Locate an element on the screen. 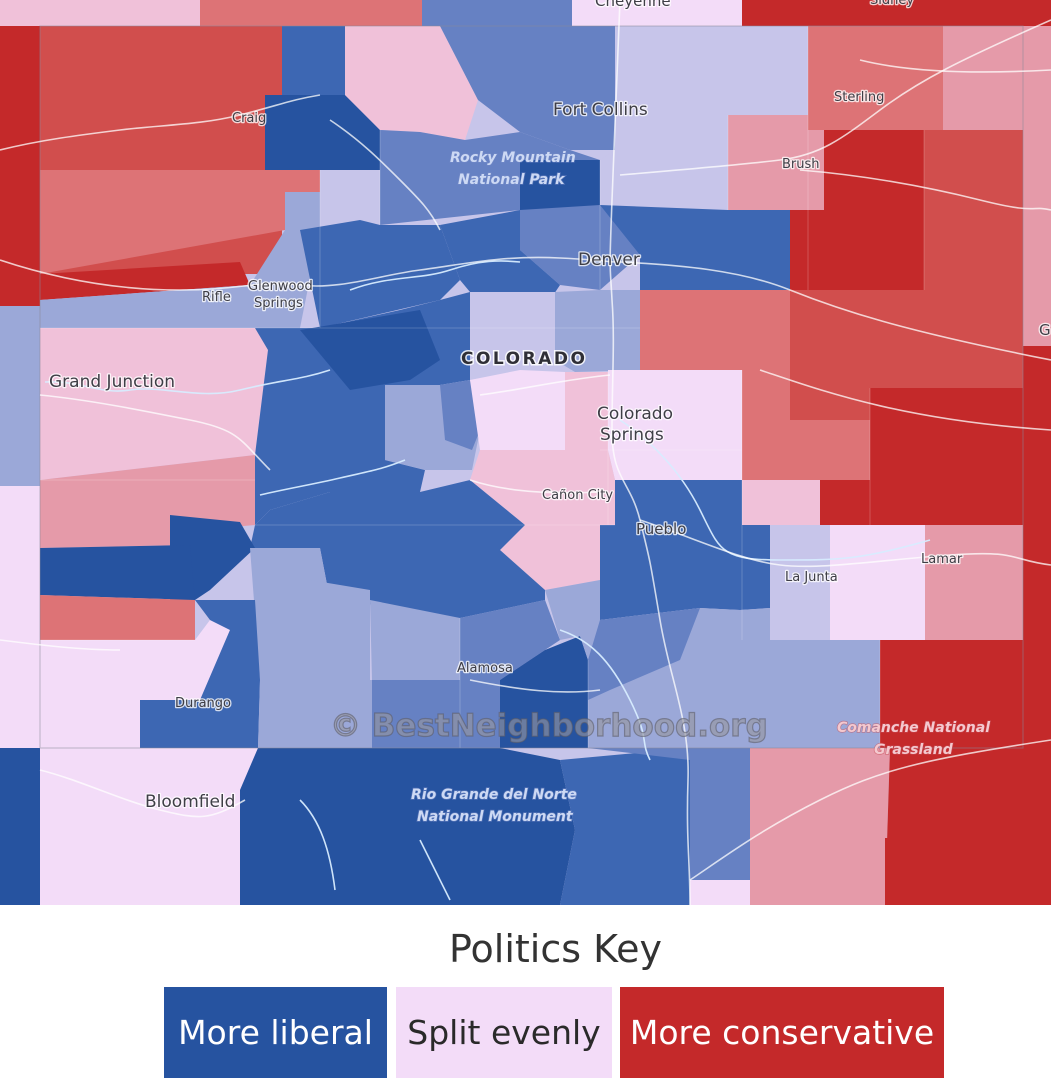  legend-item-more-conservative: More conservative is located at coordinates (782, 1032).